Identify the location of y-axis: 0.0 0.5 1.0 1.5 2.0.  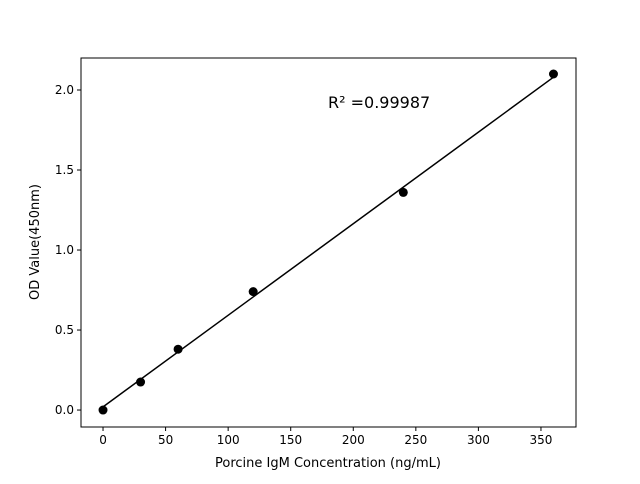
(68, 250).